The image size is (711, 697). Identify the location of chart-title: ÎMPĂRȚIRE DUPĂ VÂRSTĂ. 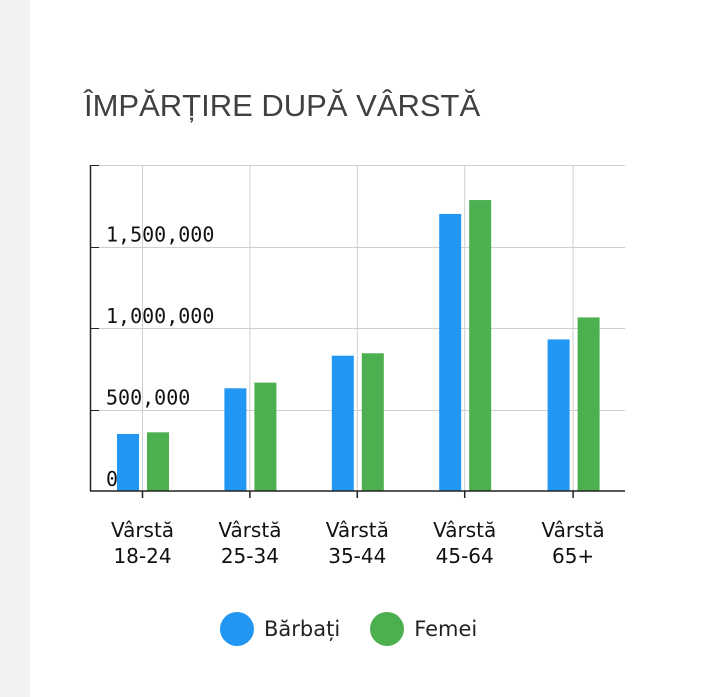
(282, 105).